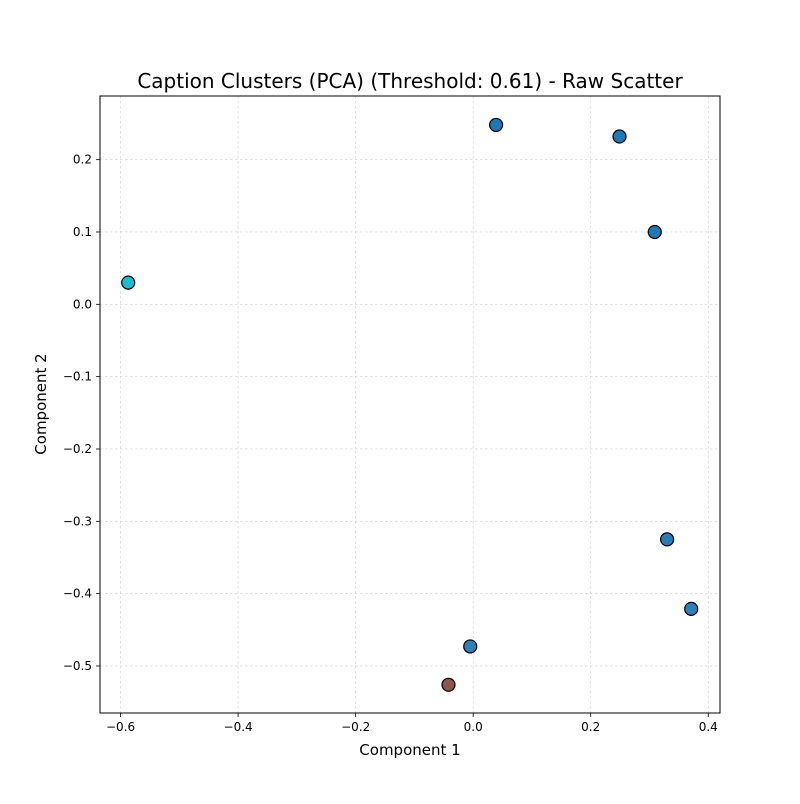  I want to click on y-tick-label: 0.2, so click(82, 160).